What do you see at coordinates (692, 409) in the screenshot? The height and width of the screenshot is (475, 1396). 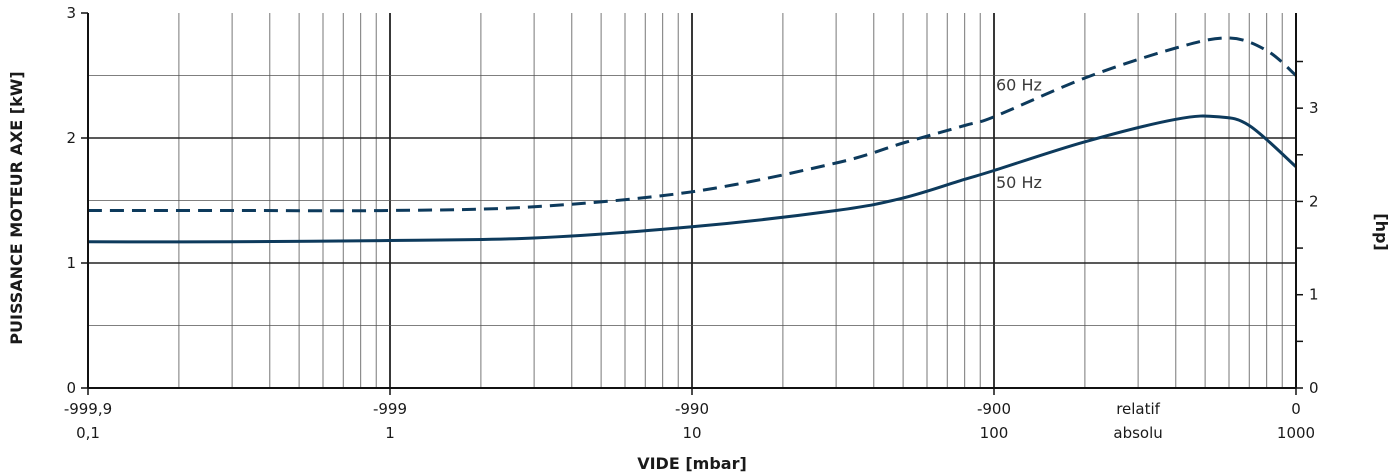 I see `x-tick-label-relative: -990` at bounding box center [692, 409].